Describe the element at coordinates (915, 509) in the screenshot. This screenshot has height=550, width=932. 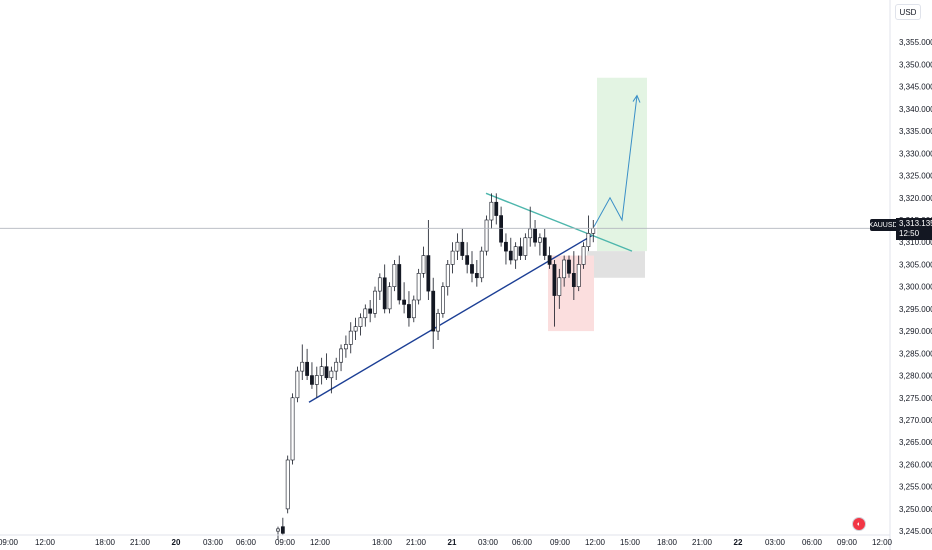
I see `price-axis-label: 3,250.000` at that location.